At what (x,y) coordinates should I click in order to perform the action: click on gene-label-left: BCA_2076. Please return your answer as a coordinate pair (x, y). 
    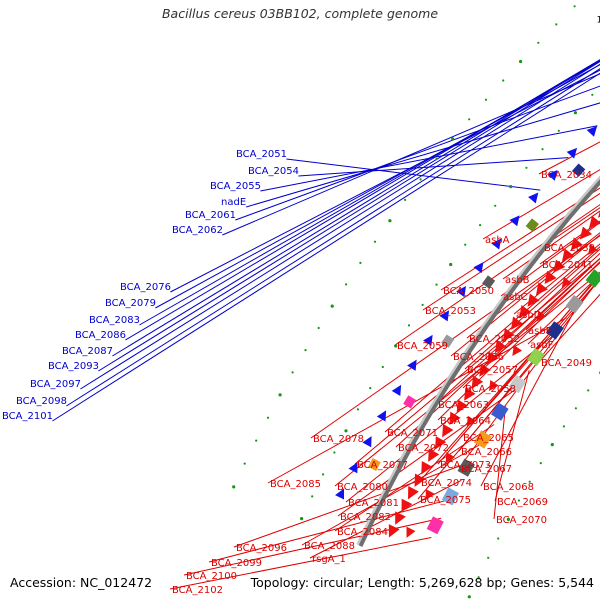
    Looking at the image, I should click on (145, 287).